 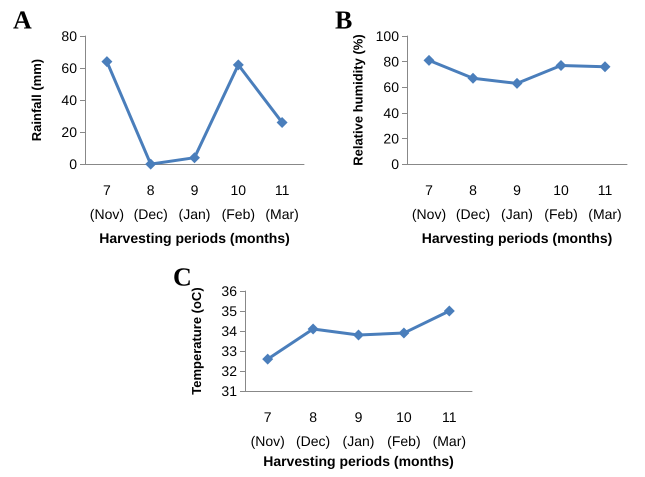 What do you see at coordinates (182, 277) in the screenshot?
I see `chart-title: C` at bounding box center [182, 277].